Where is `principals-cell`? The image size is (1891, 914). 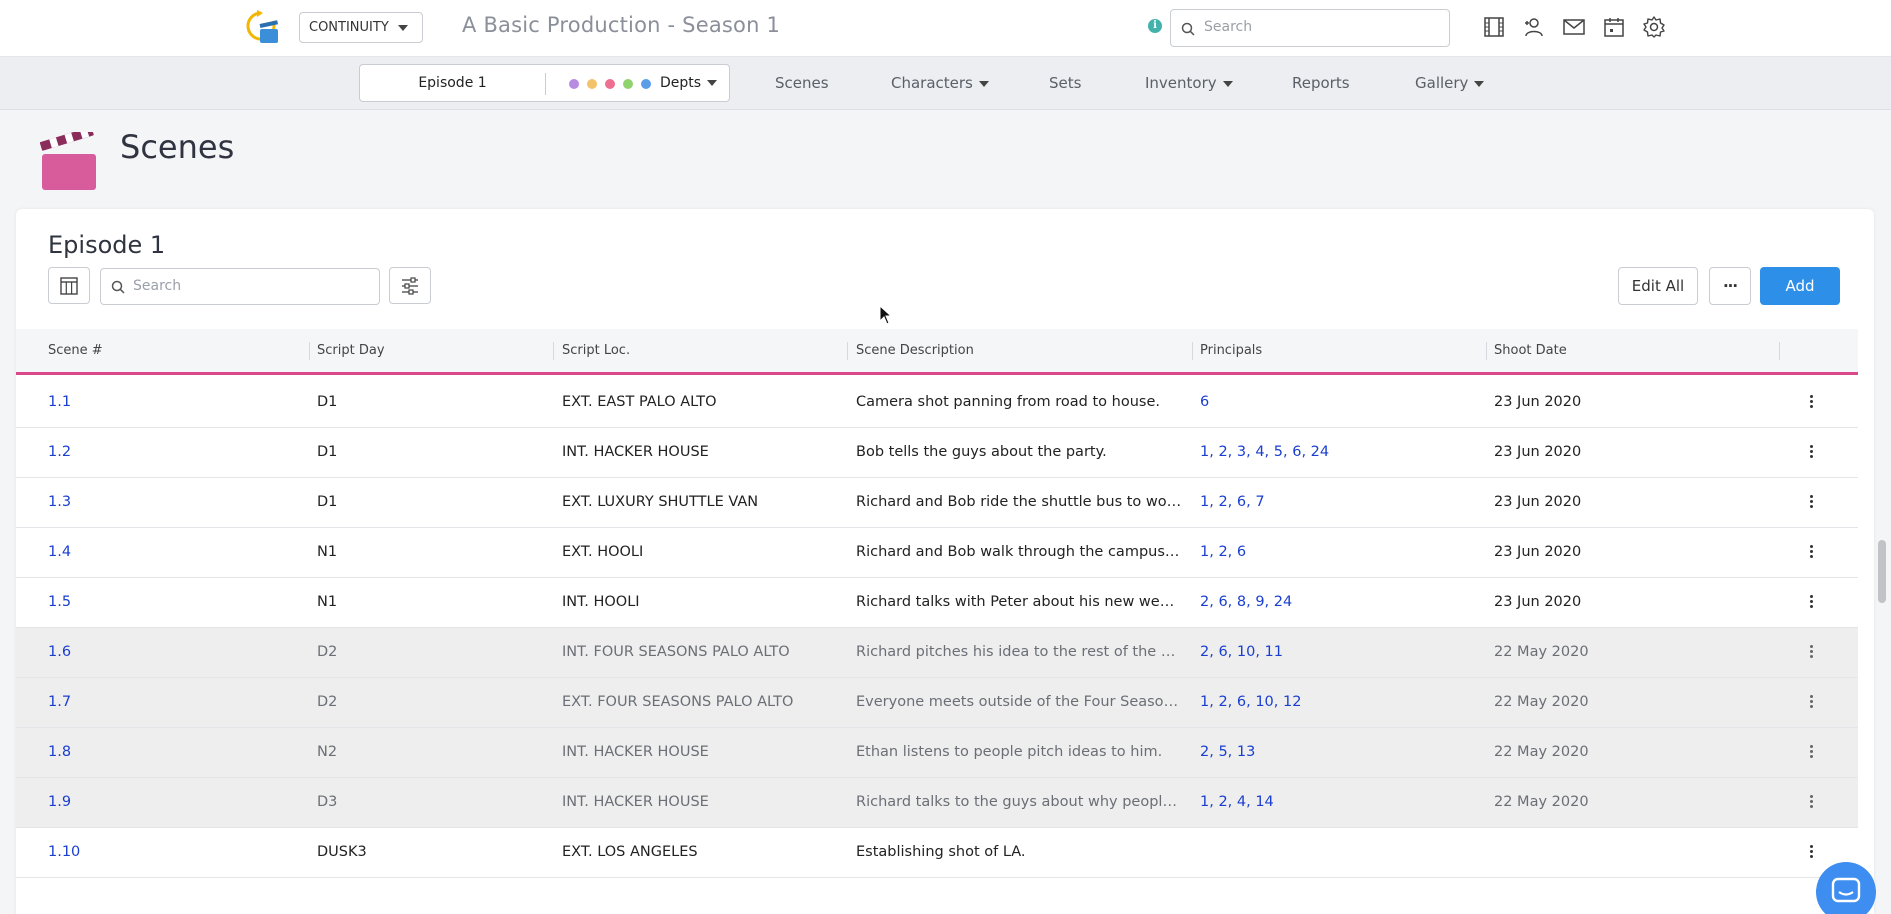 principals-cell is located at coordinates (1340, 852).